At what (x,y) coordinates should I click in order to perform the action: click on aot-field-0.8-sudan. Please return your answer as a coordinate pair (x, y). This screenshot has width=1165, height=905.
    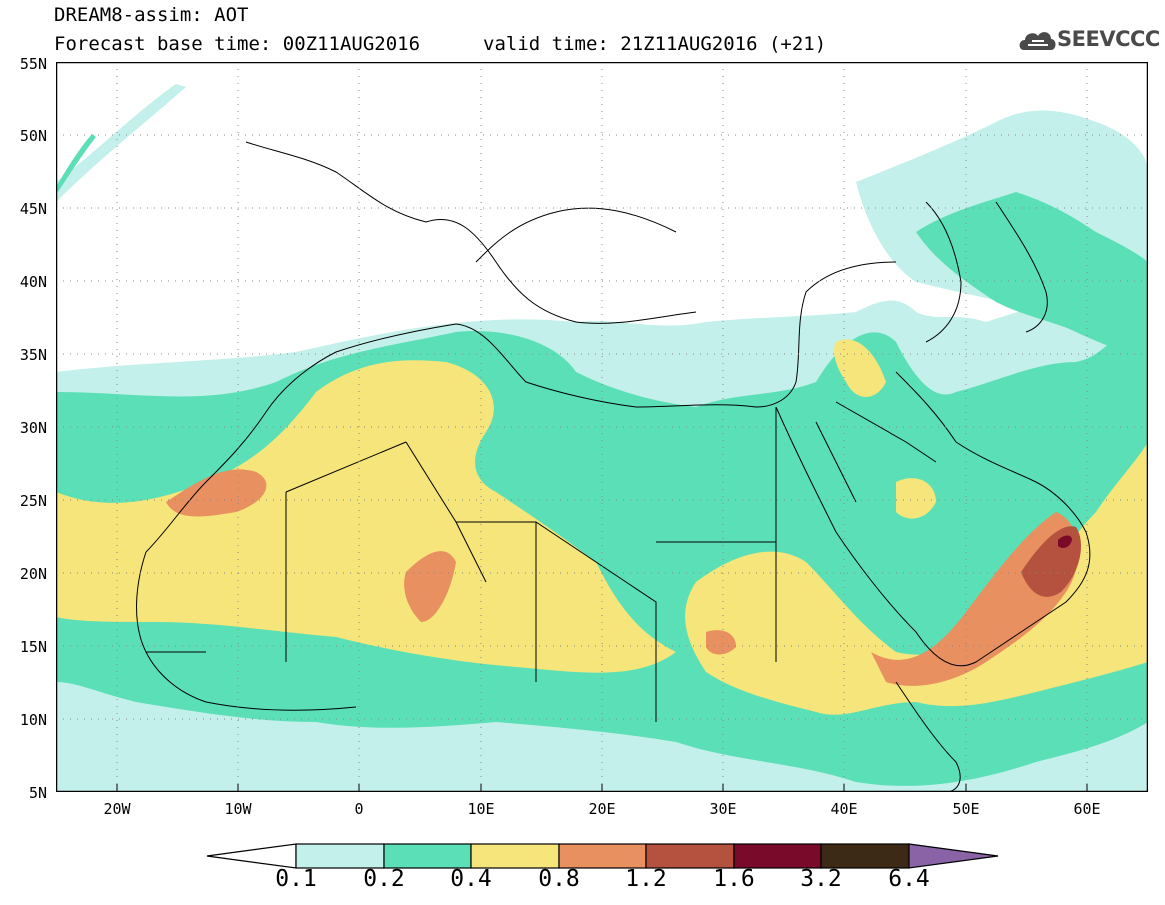
    Looking at the image, I should click on (721, 642).